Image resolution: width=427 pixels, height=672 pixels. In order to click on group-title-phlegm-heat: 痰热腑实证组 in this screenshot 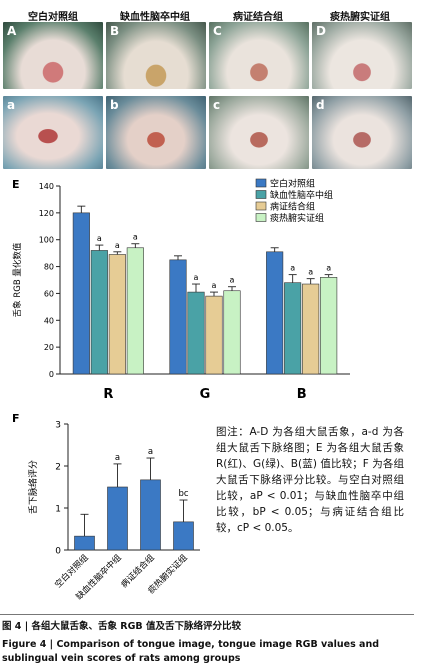, I will do `click(360, 17)`.